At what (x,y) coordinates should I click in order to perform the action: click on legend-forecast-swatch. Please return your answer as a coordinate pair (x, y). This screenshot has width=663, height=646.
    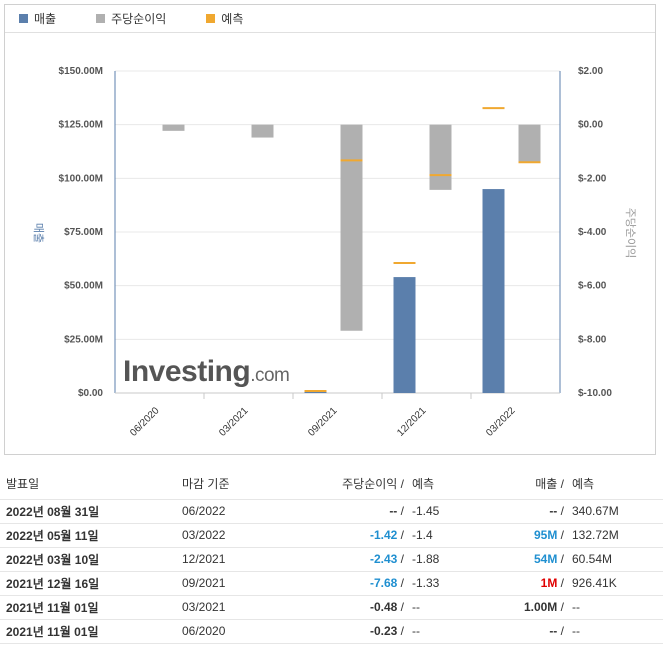
    Looking at the image, I should click on (211, 18).